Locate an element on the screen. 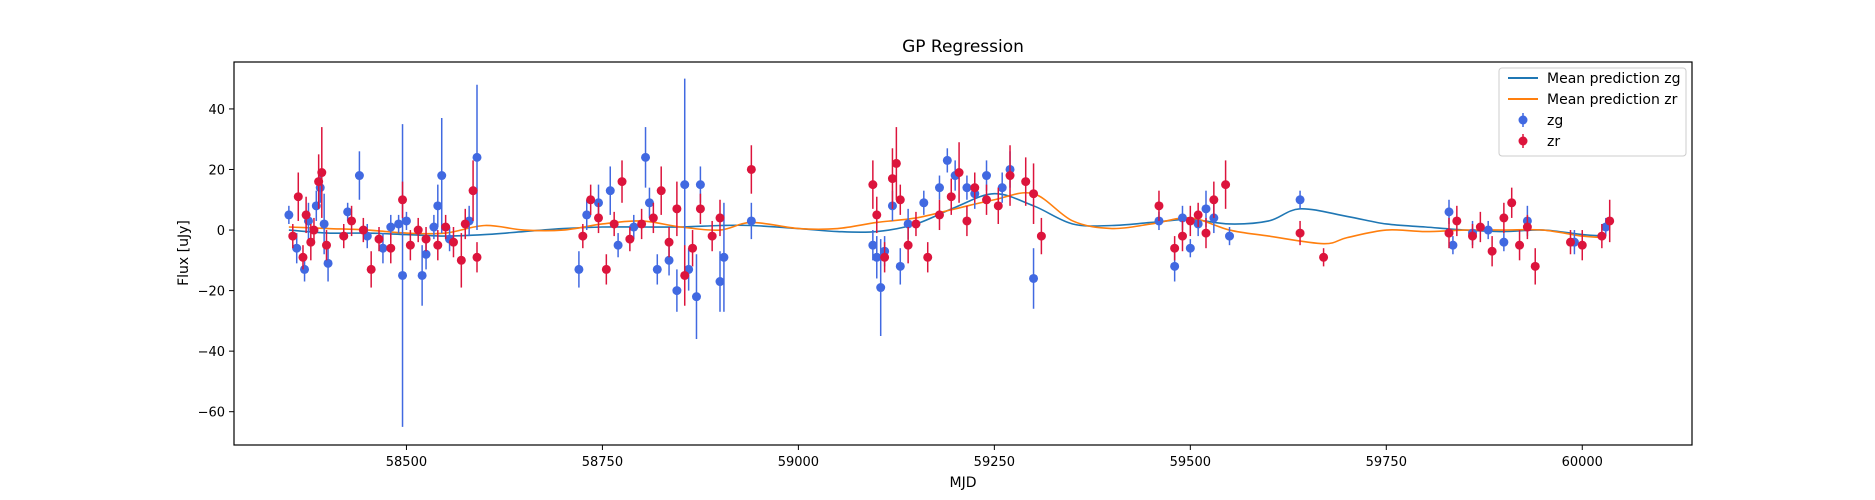 This screenshot has height=500, width=1875. y-tick-label: −20 is located at coordinates (211, 292).